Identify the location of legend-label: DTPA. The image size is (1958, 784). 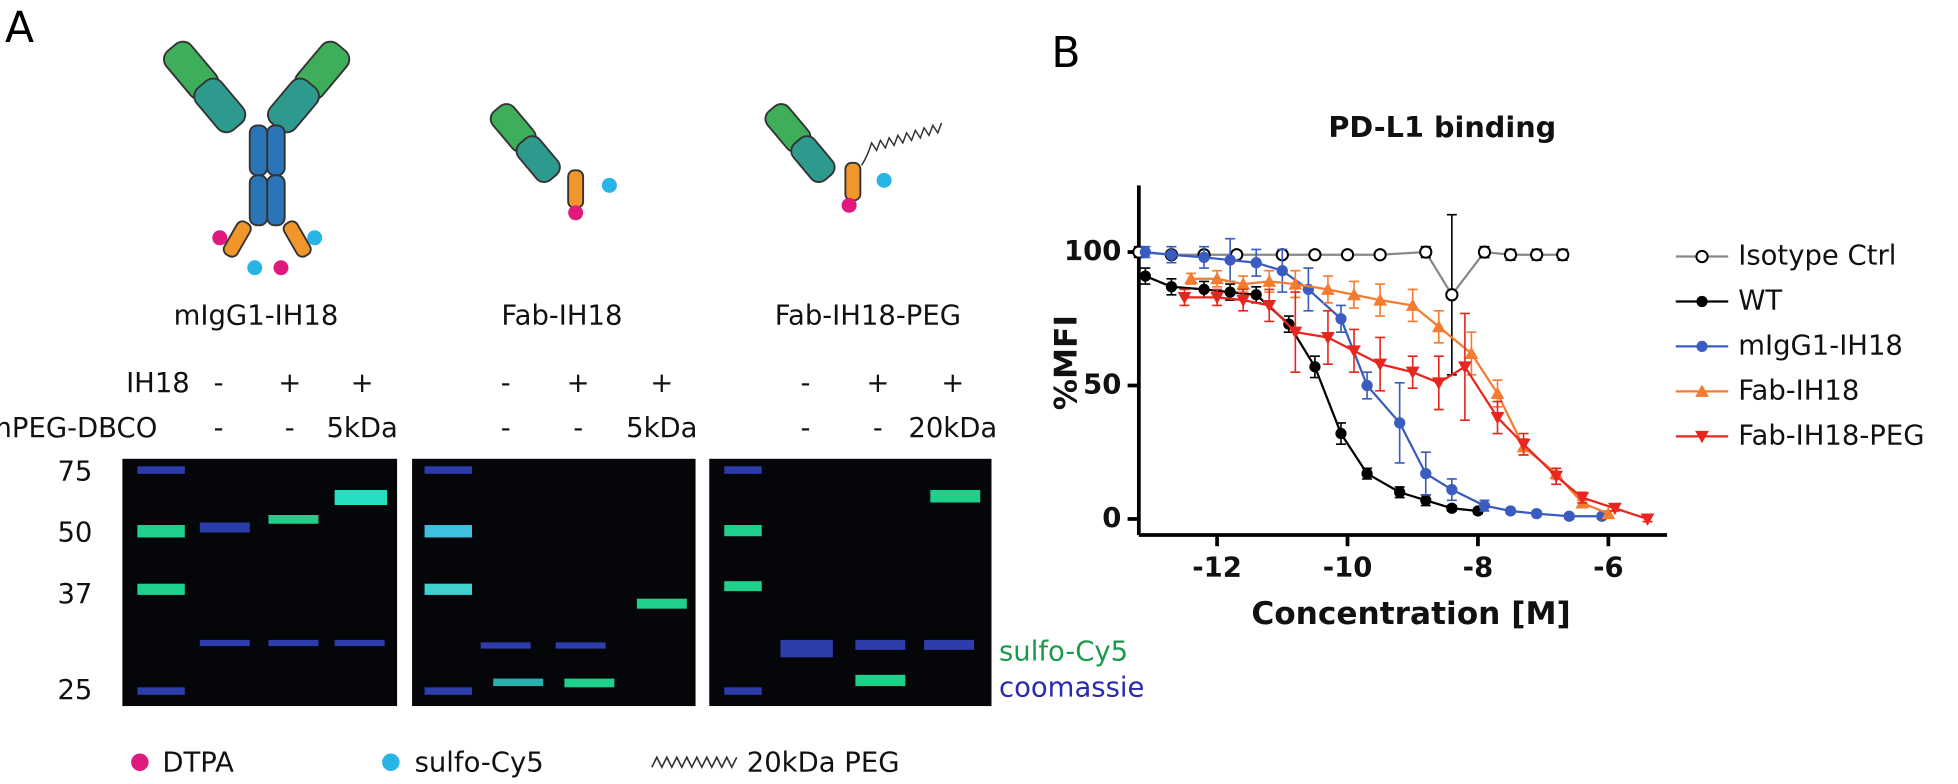
(198, 762).